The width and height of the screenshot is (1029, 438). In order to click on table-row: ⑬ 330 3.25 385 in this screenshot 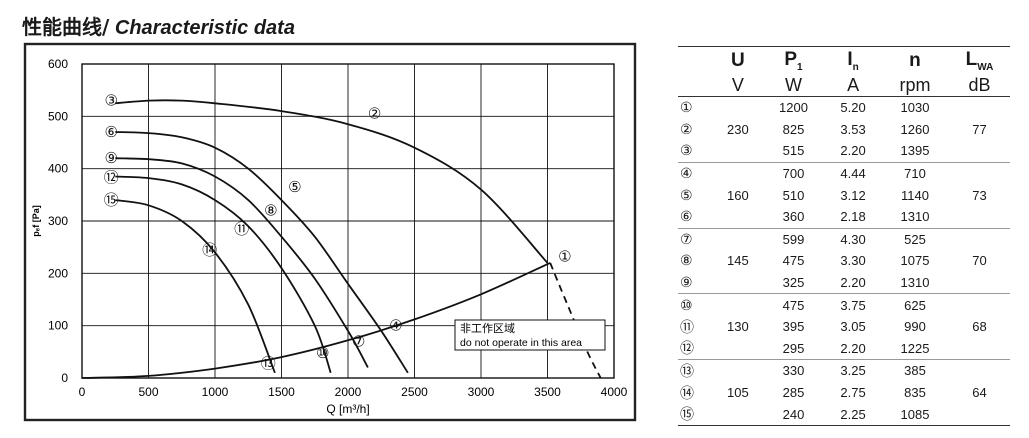, I will do `click(844, 371)`.